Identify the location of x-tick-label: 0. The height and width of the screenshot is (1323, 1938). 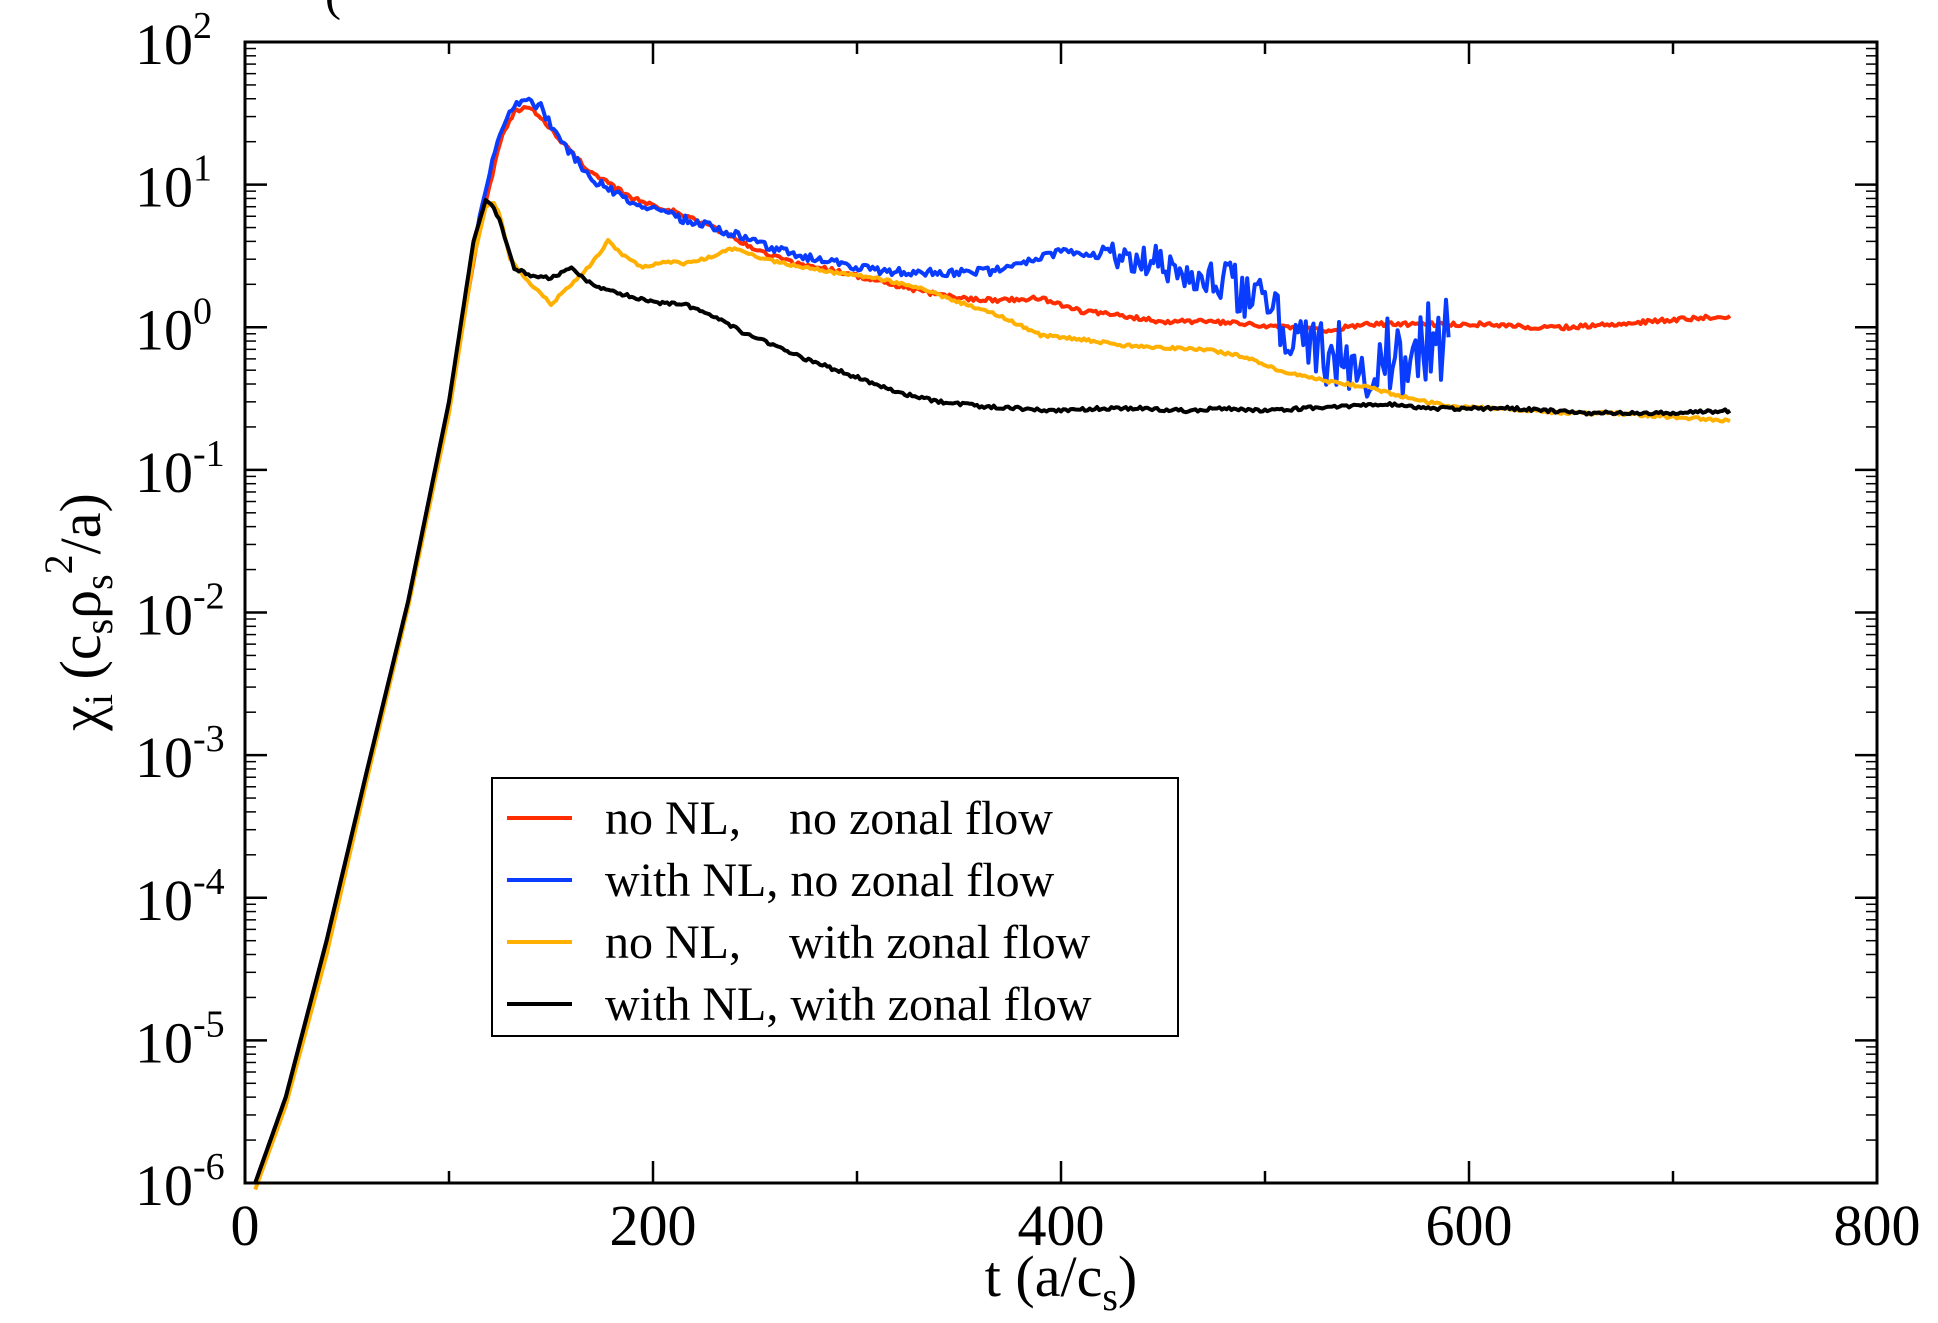
(245, 1225).